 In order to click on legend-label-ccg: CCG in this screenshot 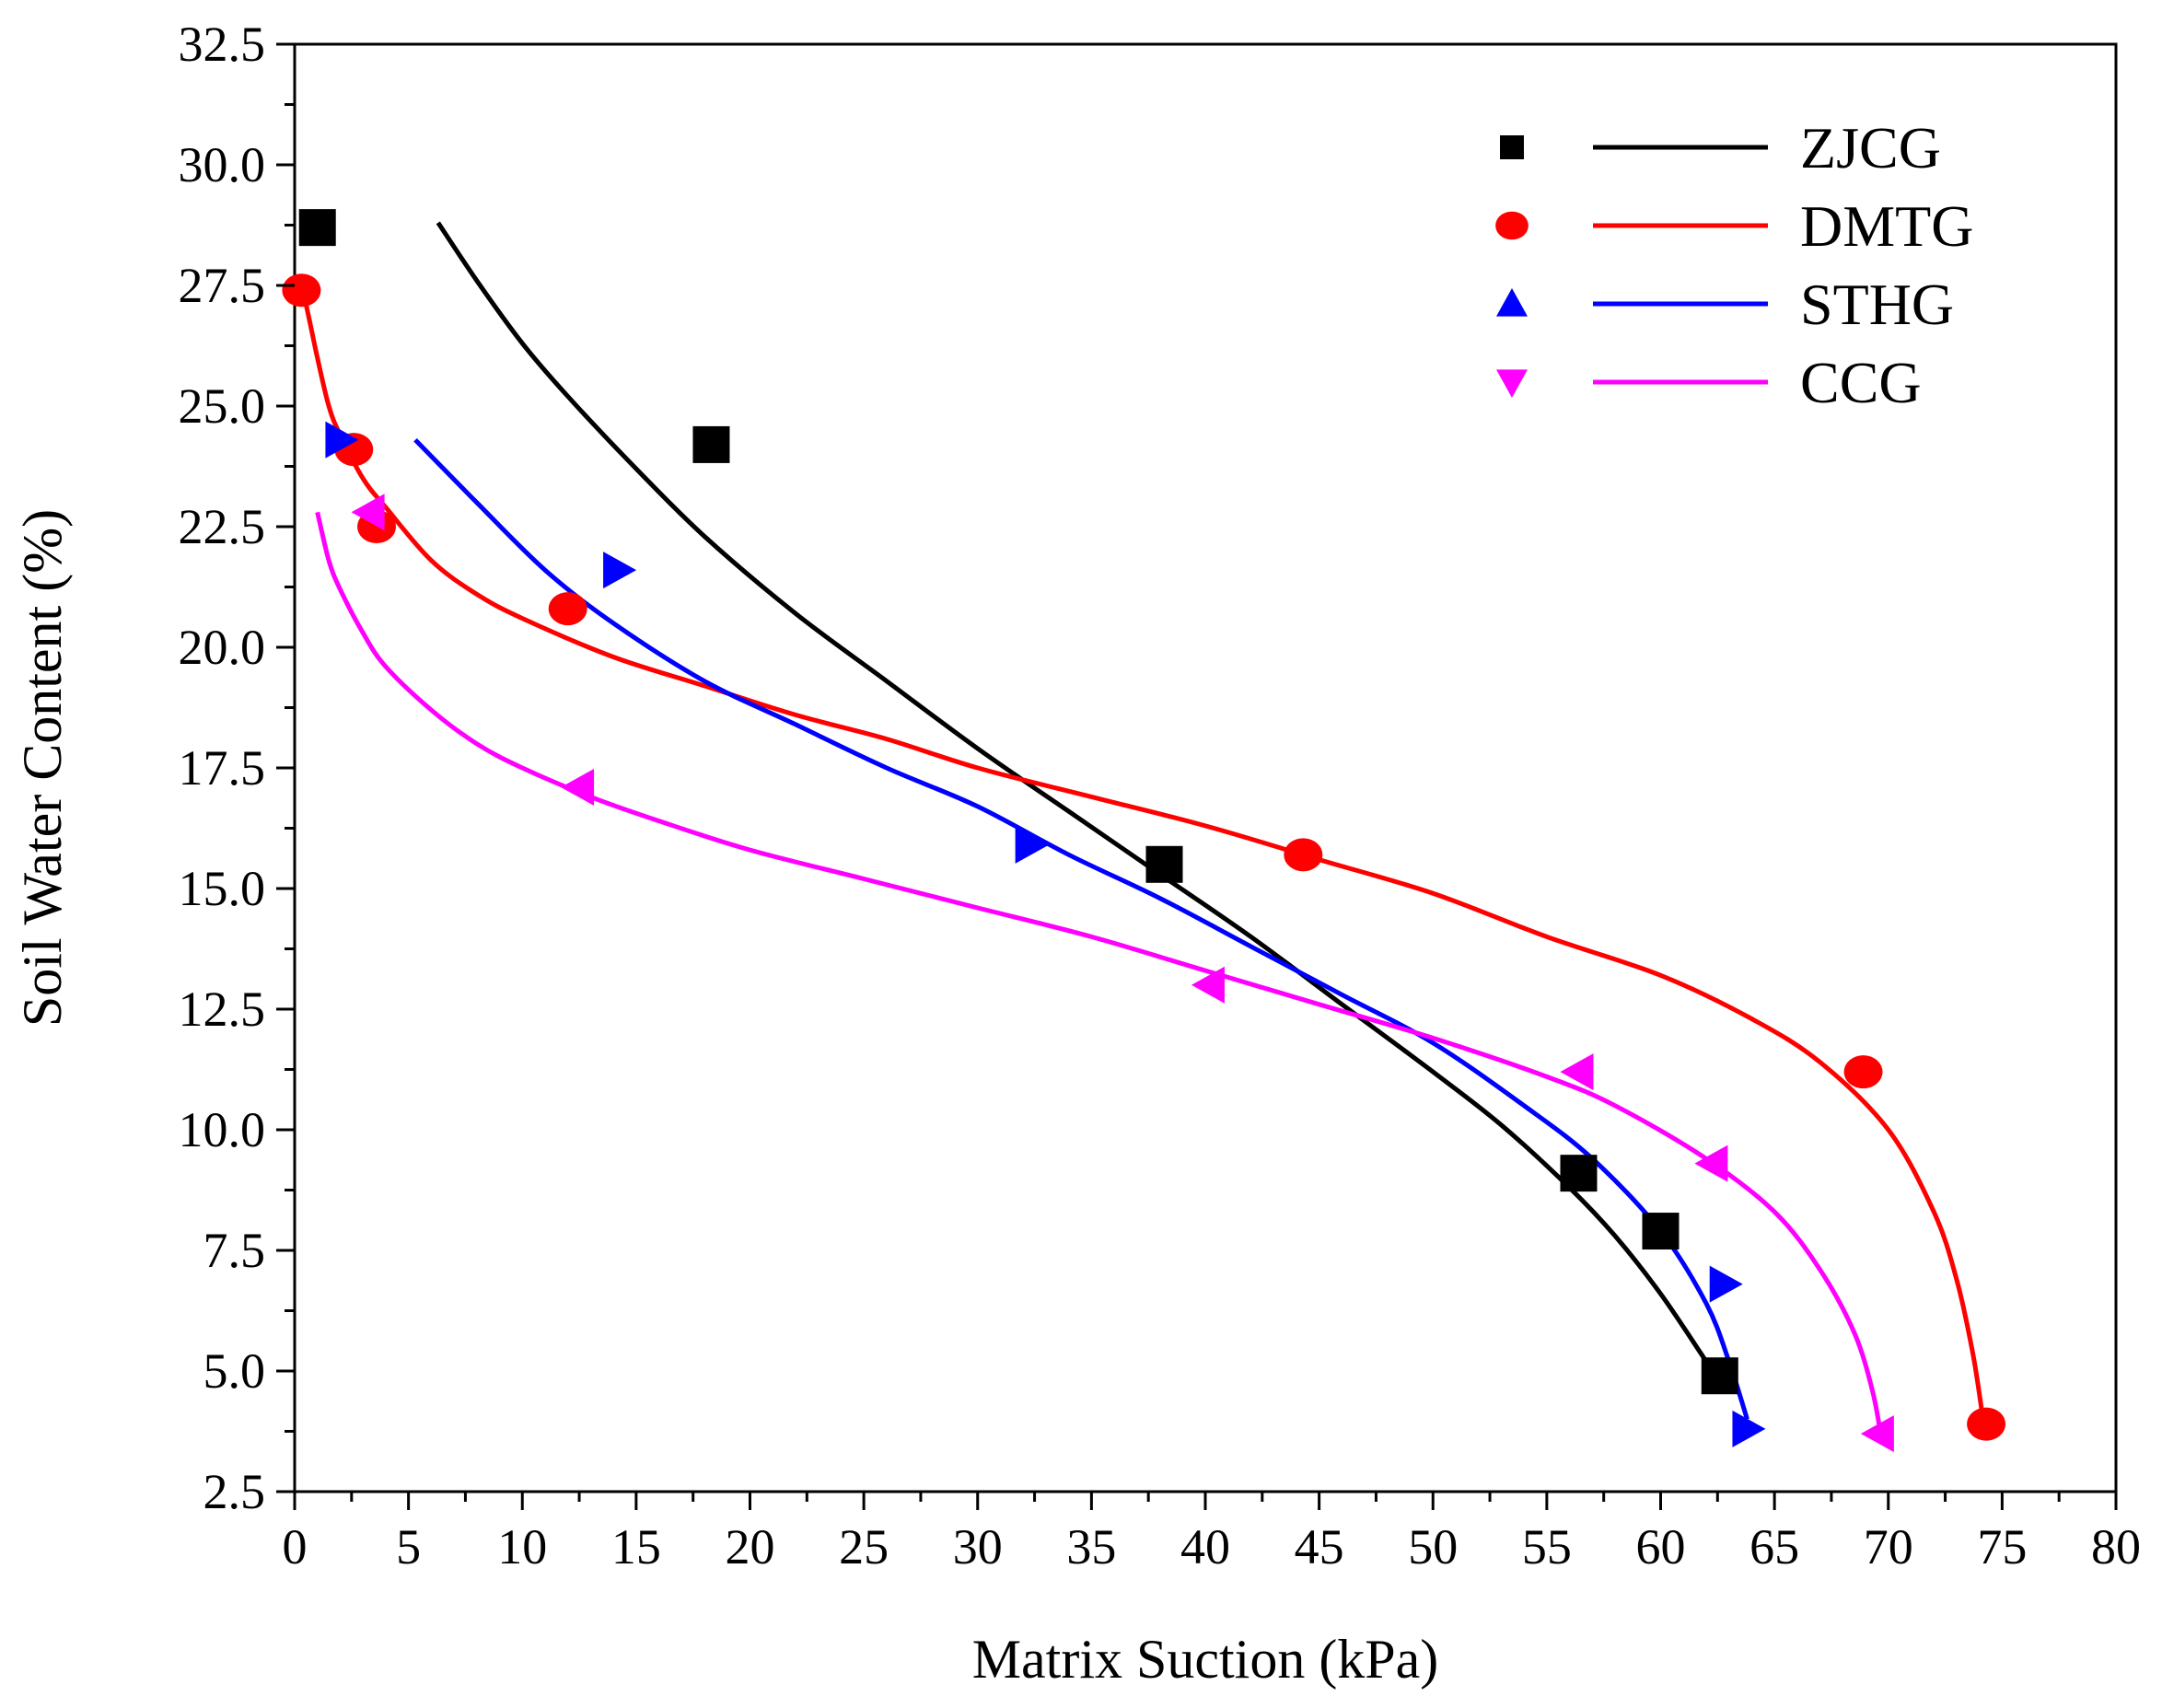, I will do `click(1861, 383)`.